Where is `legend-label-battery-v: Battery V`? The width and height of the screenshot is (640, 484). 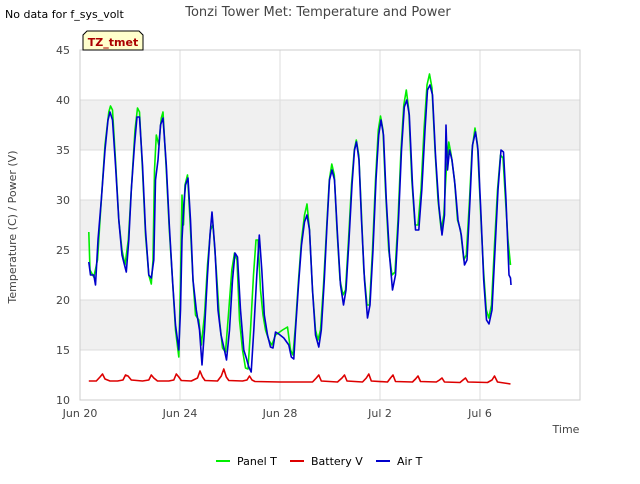
legend-label-battery-v: Battery V is located at coordinates (337, 461).